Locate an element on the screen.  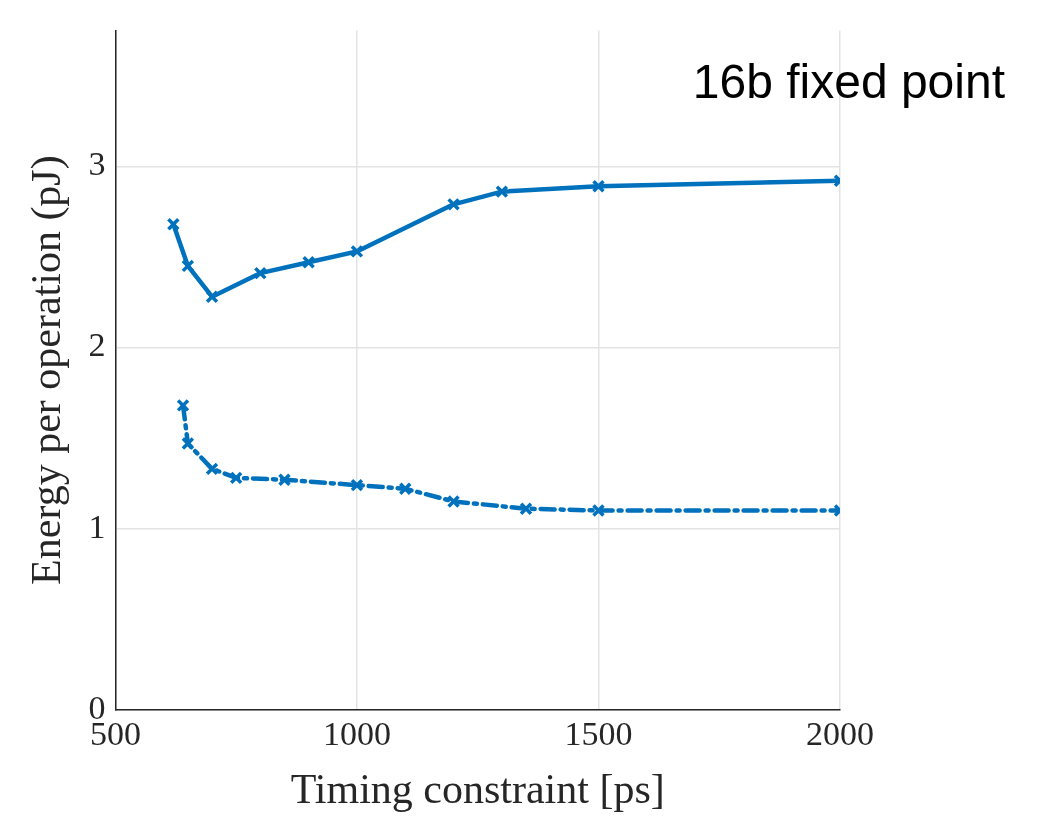
y-tick-label: 1 is located at coordinates (97, 526).